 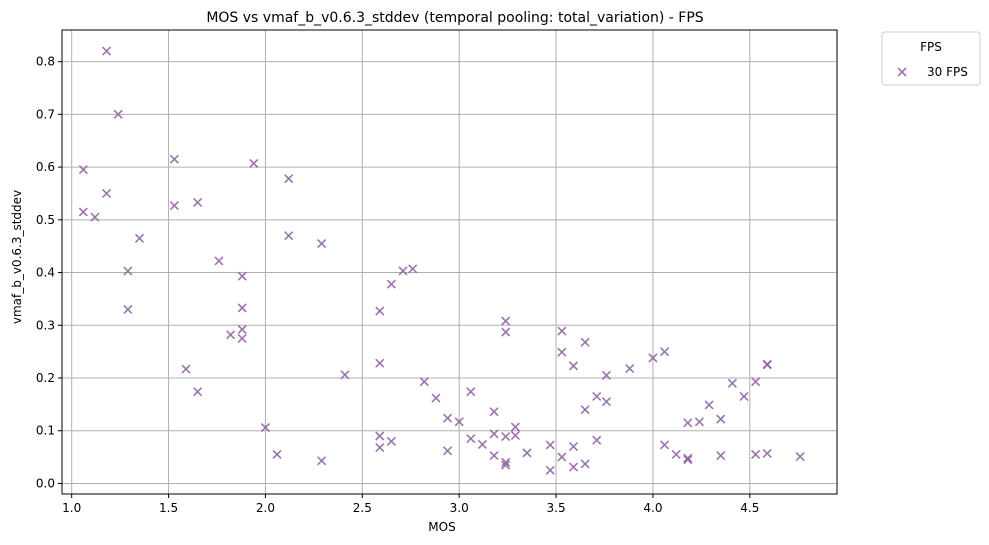 What do you see at coordinates (556, 508) in the screenshot?
I see `x-tick-label: 3.5` at bounding box center [556, 508].